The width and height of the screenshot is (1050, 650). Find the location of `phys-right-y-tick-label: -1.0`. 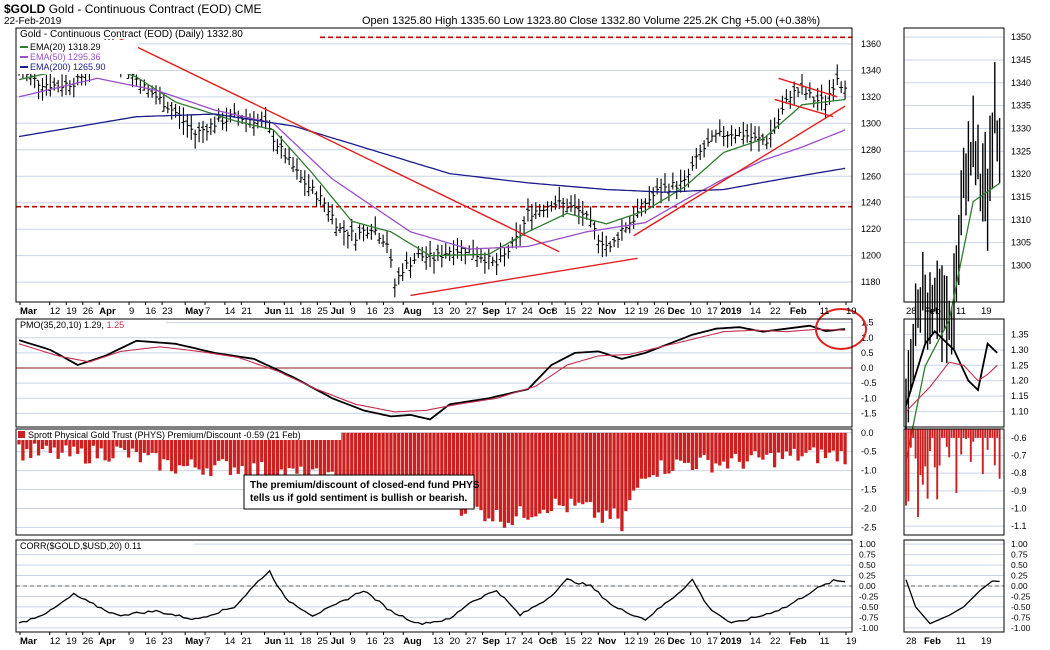

phys-right-y-tick-label: -1.0 is located at coordinates (1019, 509).